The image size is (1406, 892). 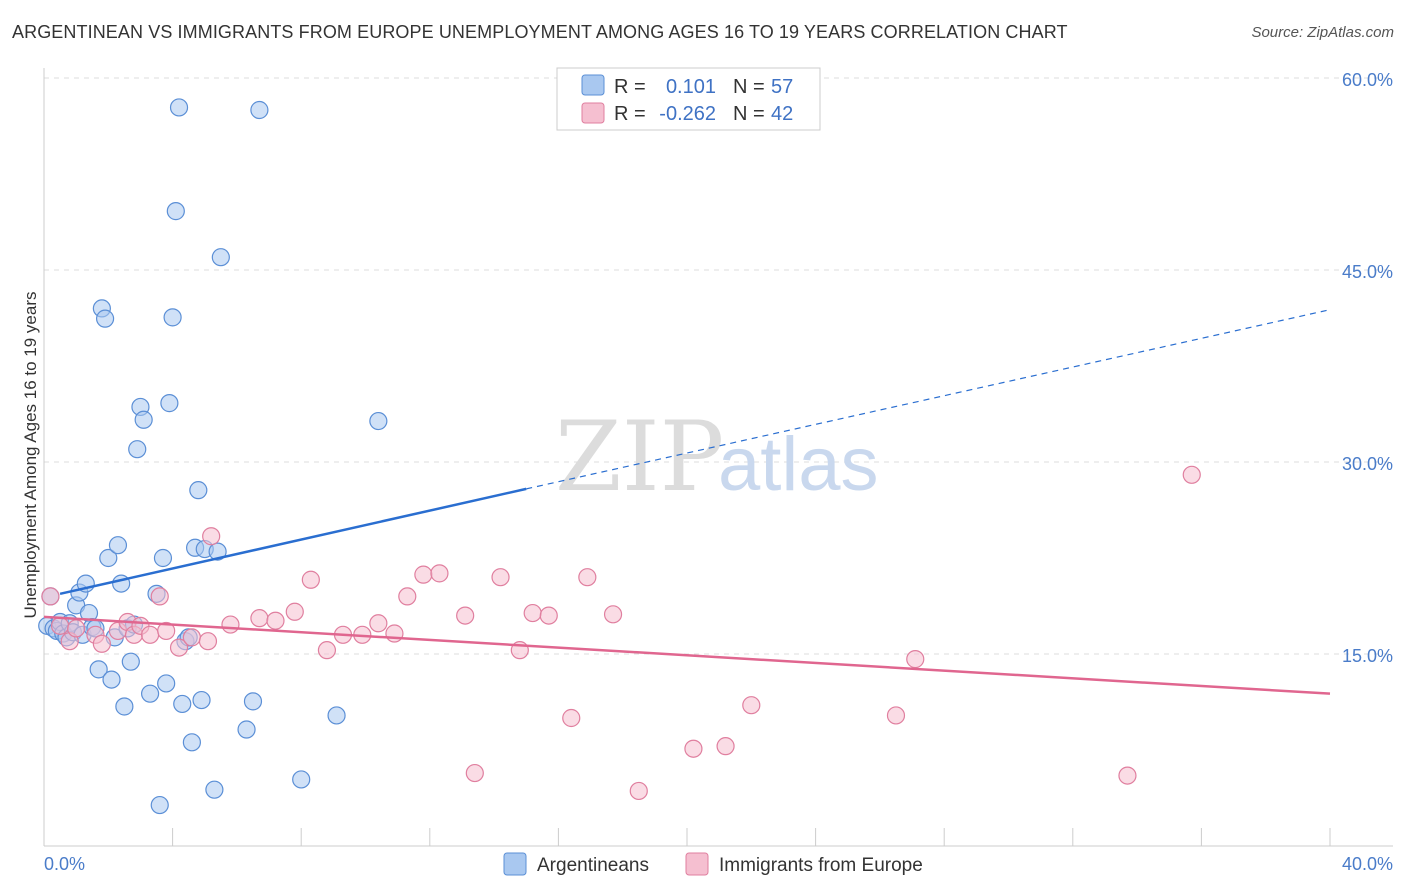 I want to click on argentineans-trend-dashed, so click(x=928, y=399).